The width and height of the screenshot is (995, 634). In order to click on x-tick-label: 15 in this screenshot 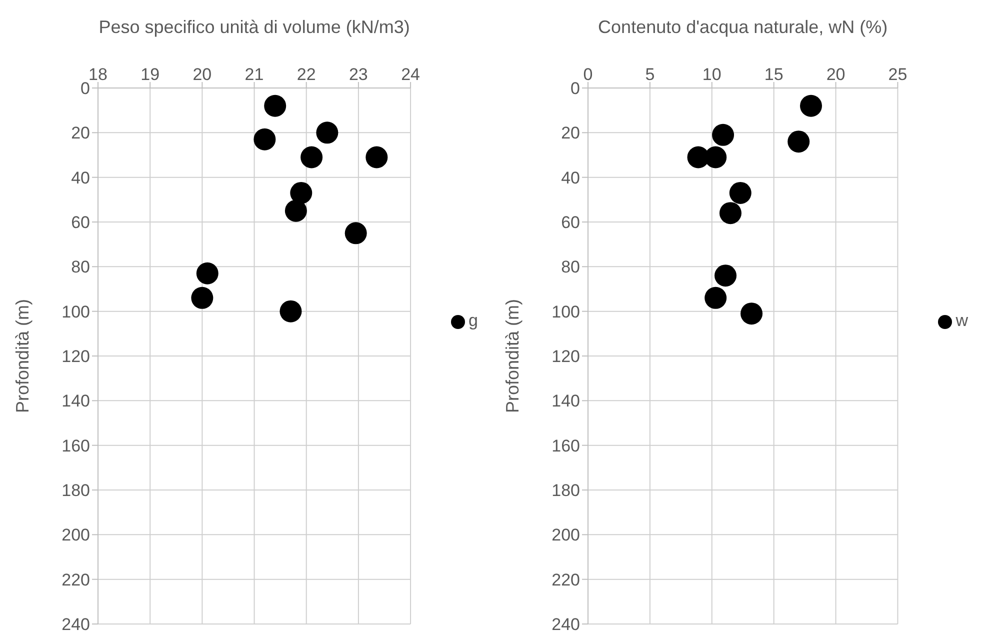, I will do `click(774, 74)`.